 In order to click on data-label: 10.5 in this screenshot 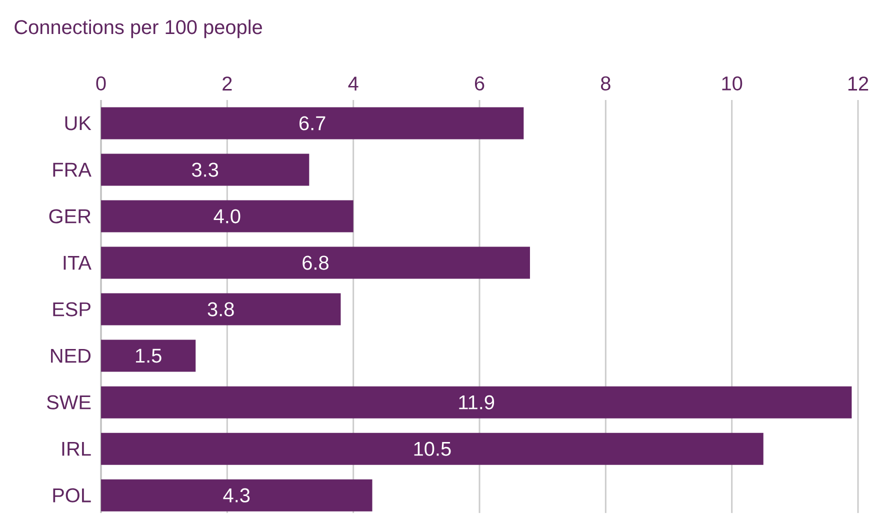, I will do `click(432, 449)`.